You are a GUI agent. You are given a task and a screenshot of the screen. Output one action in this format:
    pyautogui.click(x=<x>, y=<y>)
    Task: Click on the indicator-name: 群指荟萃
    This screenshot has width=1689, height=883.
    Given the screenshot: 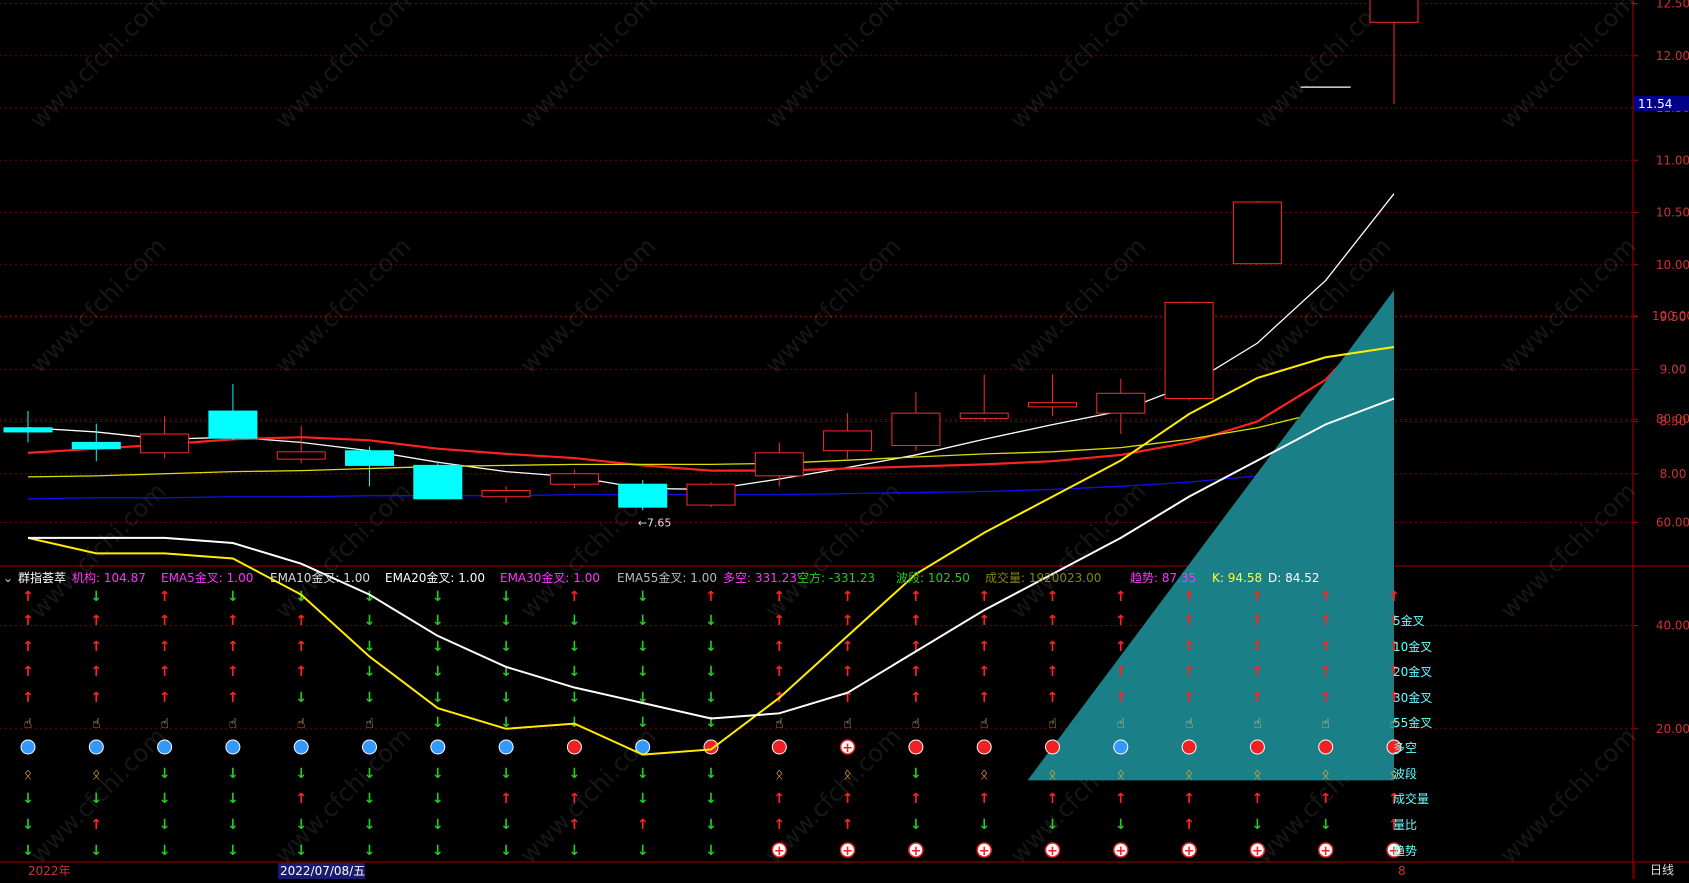 What is the action you would take?
    pyautogui.click(x=42, y=578)
    